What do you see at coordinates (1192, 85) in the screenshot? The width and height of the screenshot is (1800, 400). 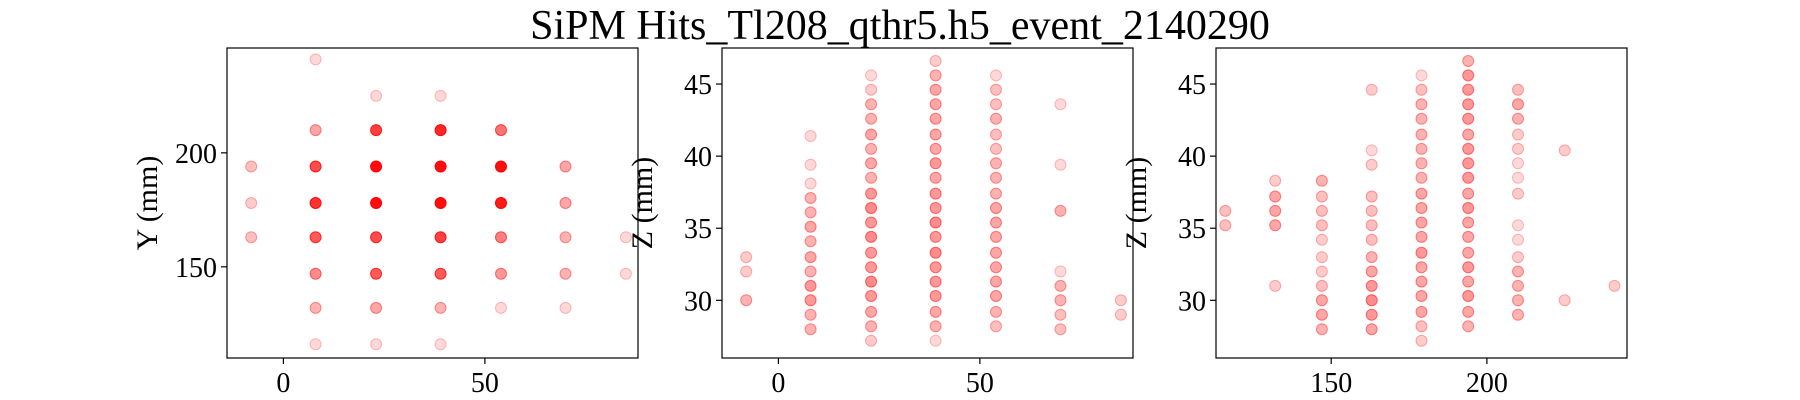 I see `y-tick-label-yz-3: 45` at bounding box center [1192, 85].